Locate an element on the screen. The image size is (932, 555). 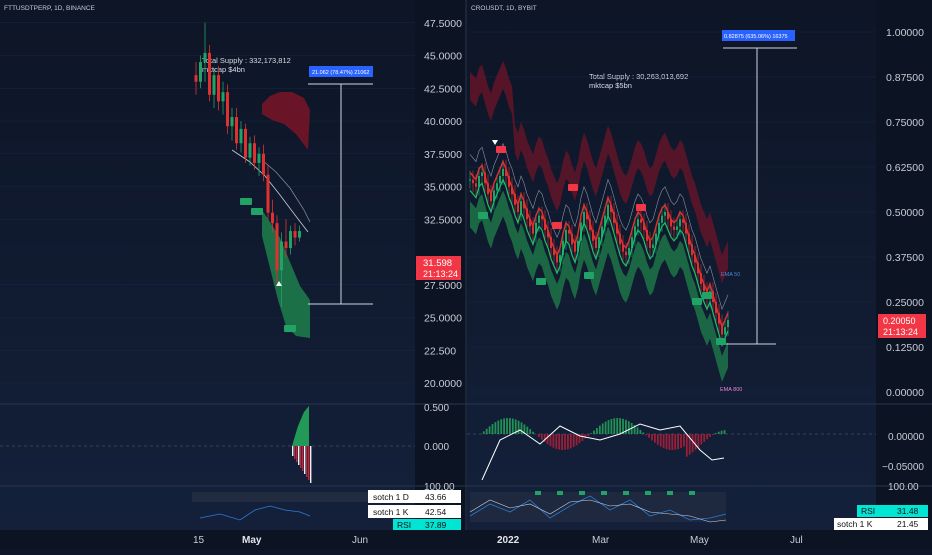
left-price-tick: 47.5000 is located at coordinates (443, 24).